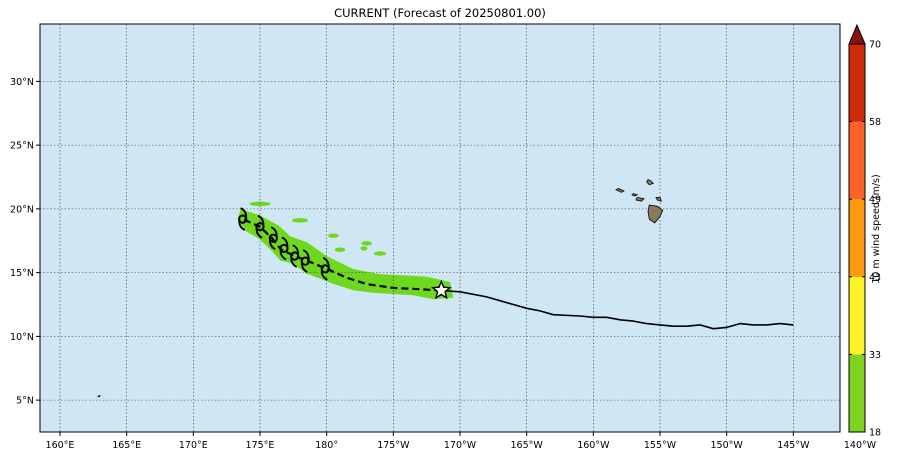 This screenshot has width=908, height=459. What do you see at coordinates (25, 401) in the screenshot?
I see `lat-tick-label: 5°N` at bounding box center [25, 401].